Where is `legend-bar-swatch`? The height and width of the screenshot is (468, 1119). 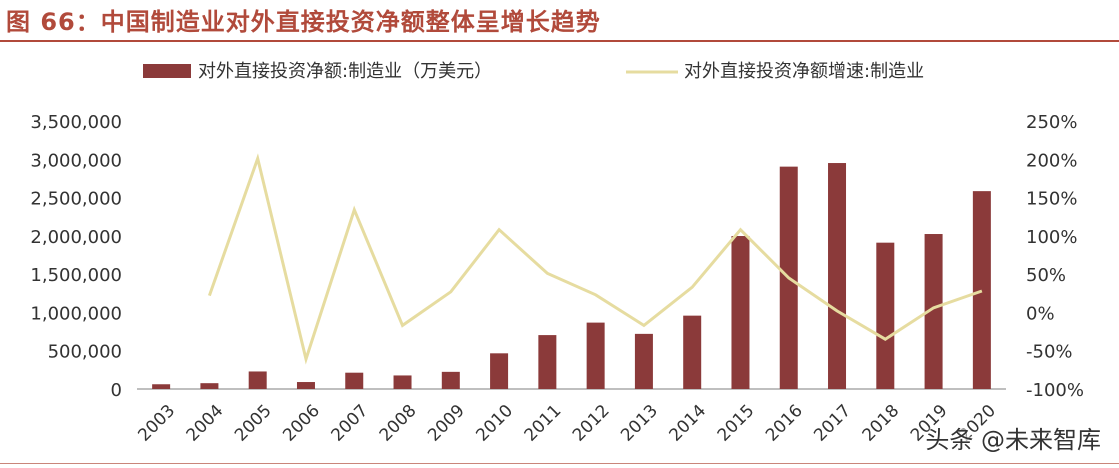 legend-bar-swatch is located at coordinates (167, 71).